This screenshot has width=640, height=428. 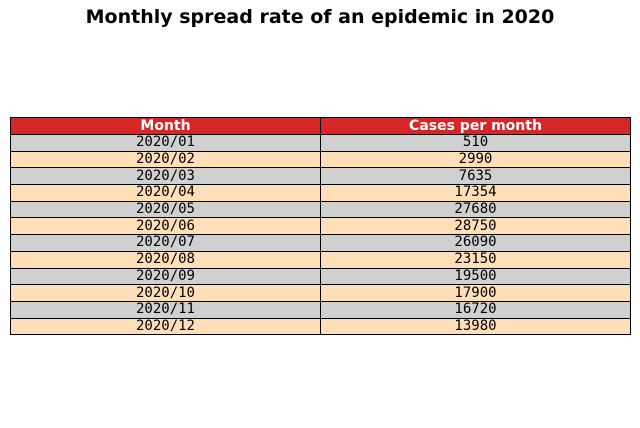 I want to click on cell-cases: 7635, so click(x=475, y=176).